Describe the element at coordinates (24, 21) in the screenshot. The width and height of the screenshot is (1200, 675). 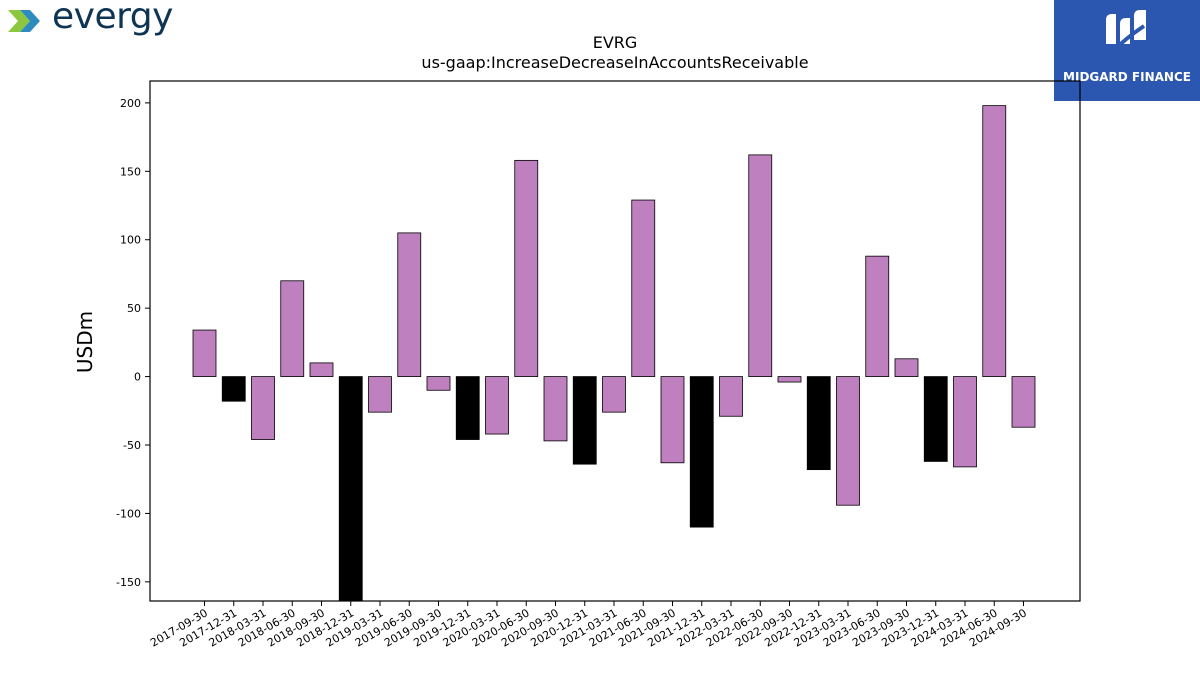
I see `evergy-chevron-icon` at that location.